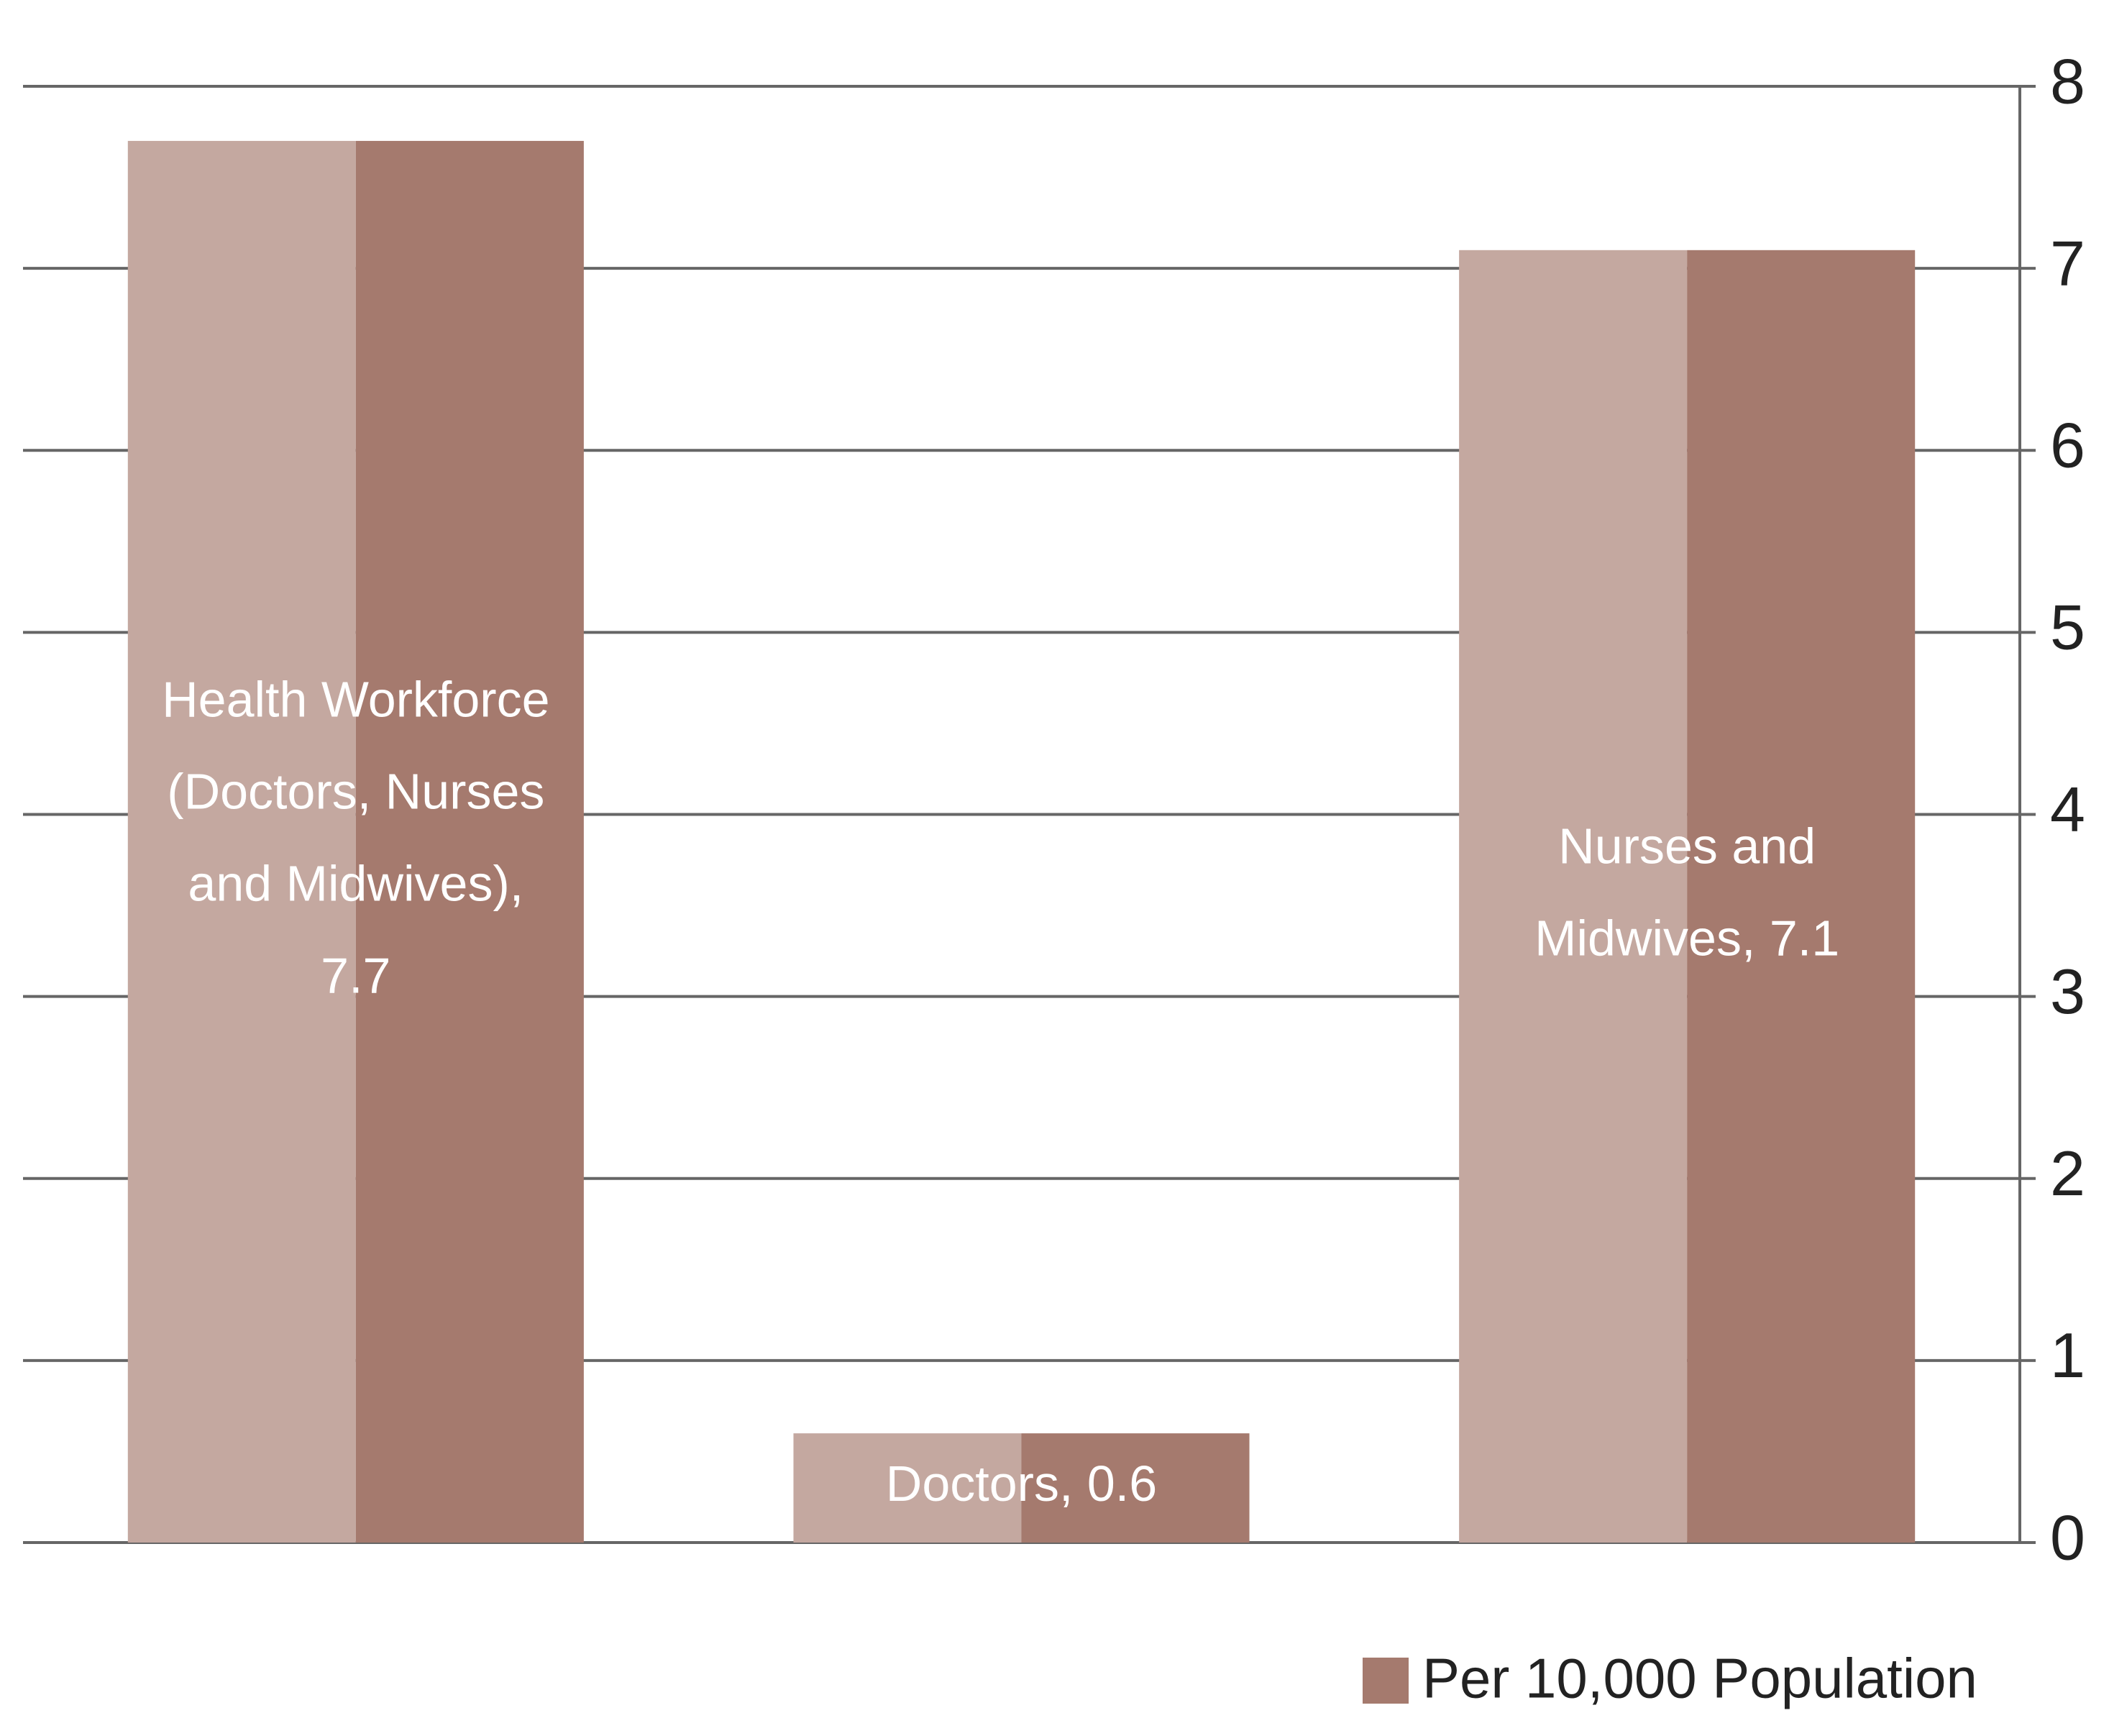 The height and width of the screenshot is (1736, 2109). What do you see at coordinates (2067, 1173) in the screenshot?
I see `y-tick-label: 2` at bounding box center [2067, 1173].